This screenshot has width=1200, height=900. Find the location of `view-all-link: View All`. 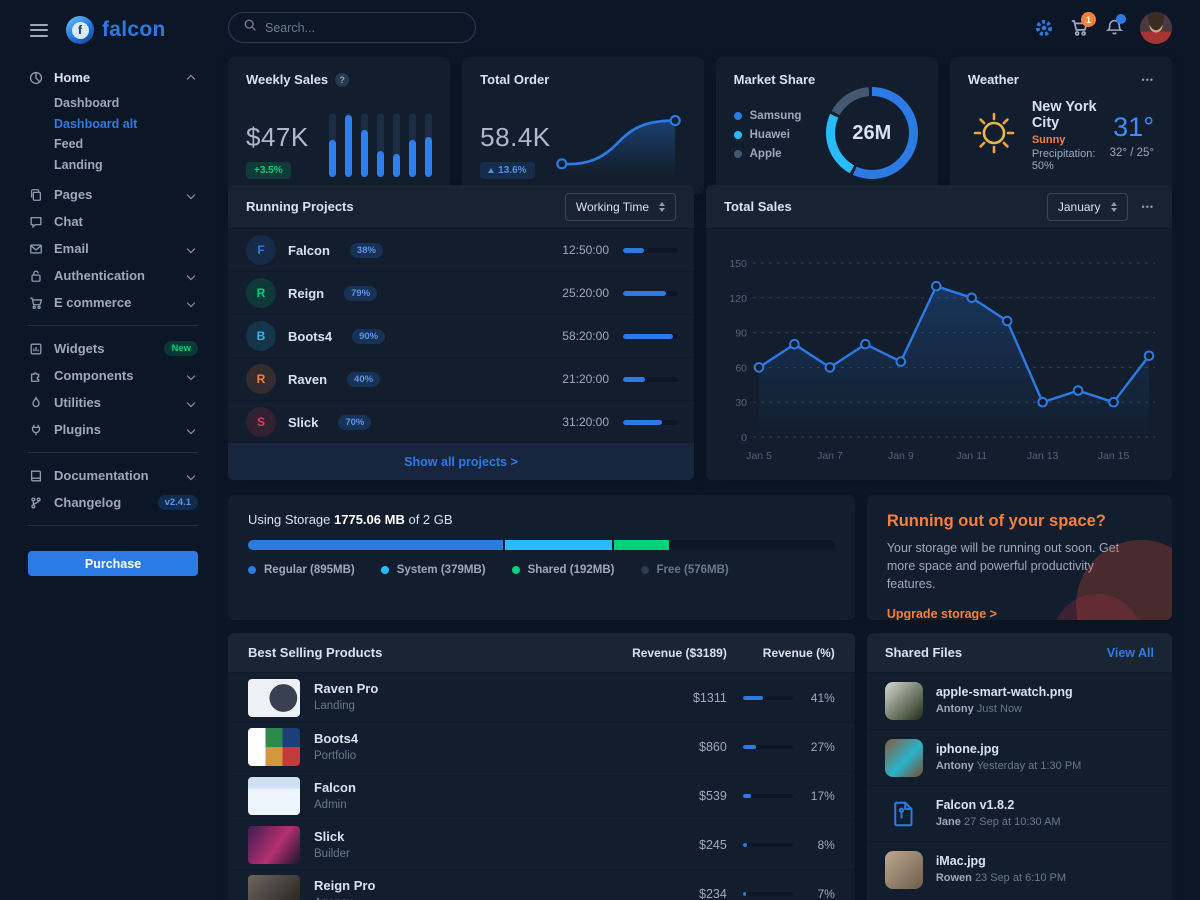

view-all-link: View All is located at coordinates (1130, 652).